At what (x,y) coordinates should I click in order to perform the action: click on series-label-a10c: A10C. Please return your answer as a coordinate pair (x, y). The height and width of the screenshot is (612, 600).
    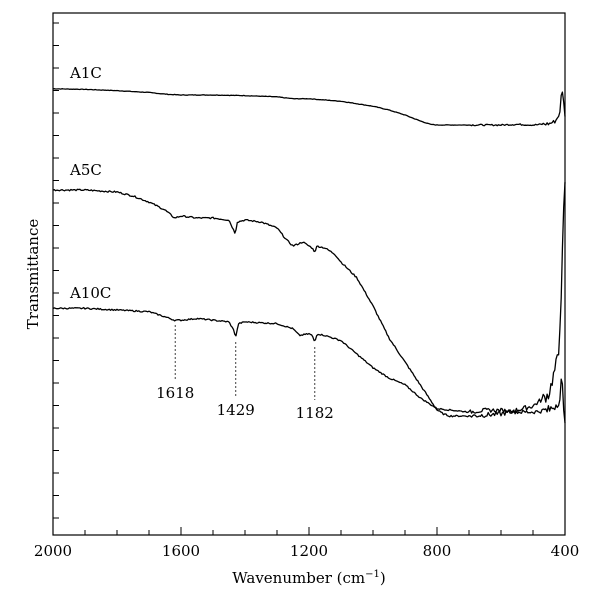
    Looking at the image, I should click on (90, 293).